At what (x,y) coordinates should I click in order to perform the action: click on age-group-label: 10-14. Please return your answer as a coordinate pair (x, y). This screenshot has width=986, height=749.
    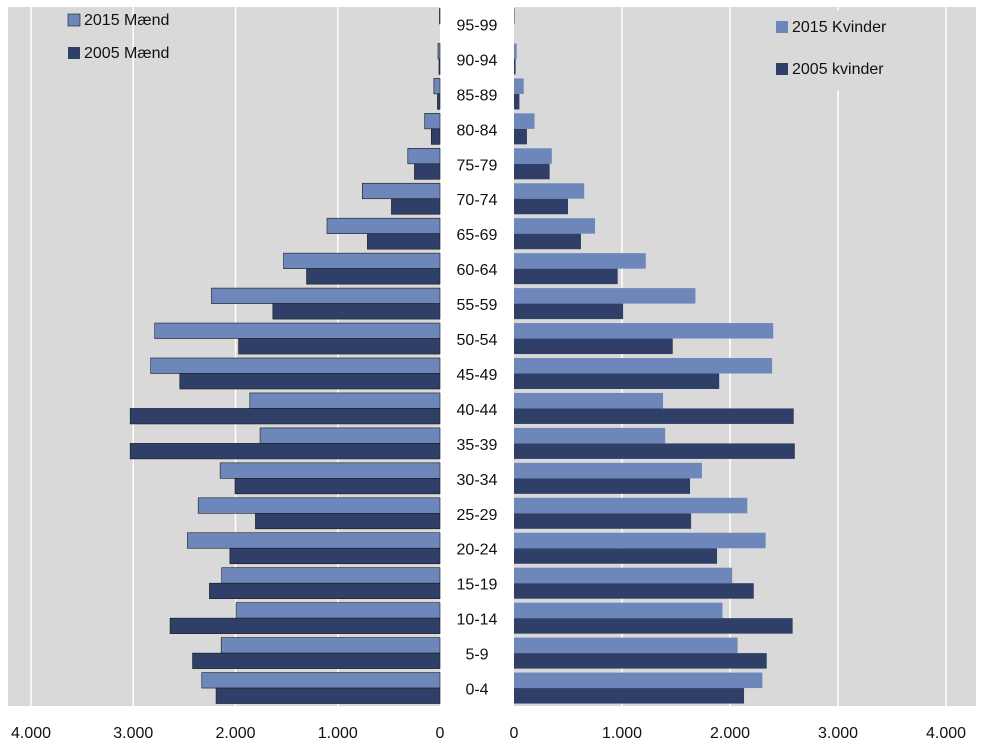
    Looking at the image, I should click on (477, 620).